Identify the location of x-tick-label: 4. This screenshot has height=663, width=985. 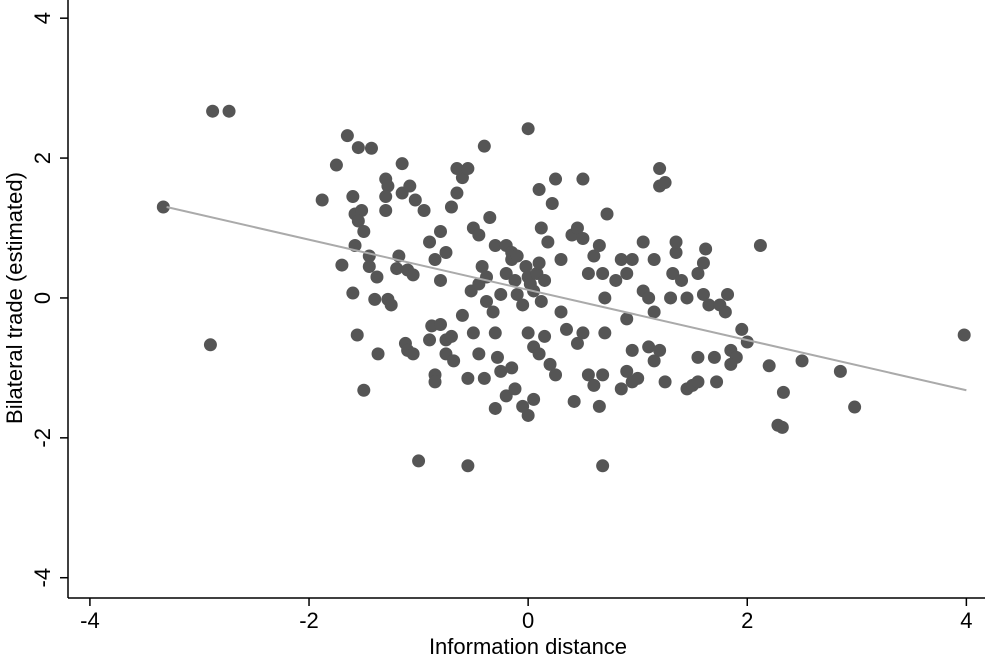
(966, 620).